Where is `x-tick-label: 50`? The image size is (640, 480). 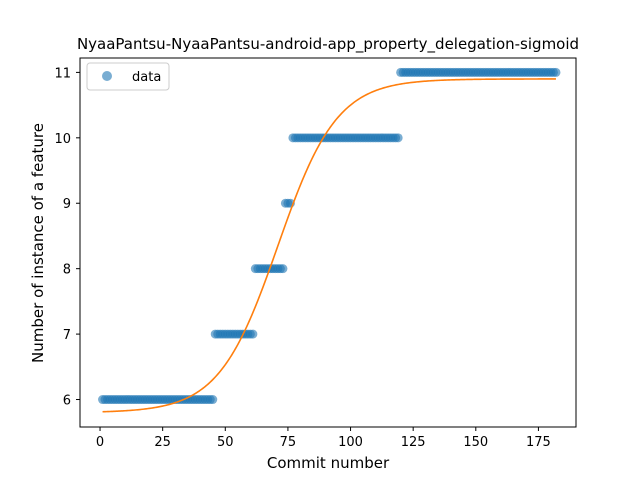 x-tick-label: 50 is located at coordinates (225, 442).